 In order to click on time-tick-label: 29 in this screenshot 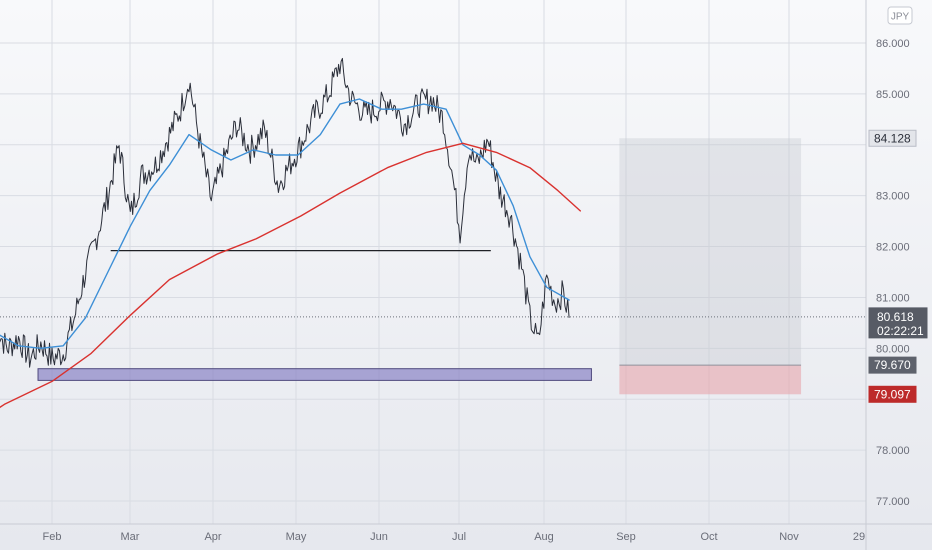, I will do `click(859, 537)`.